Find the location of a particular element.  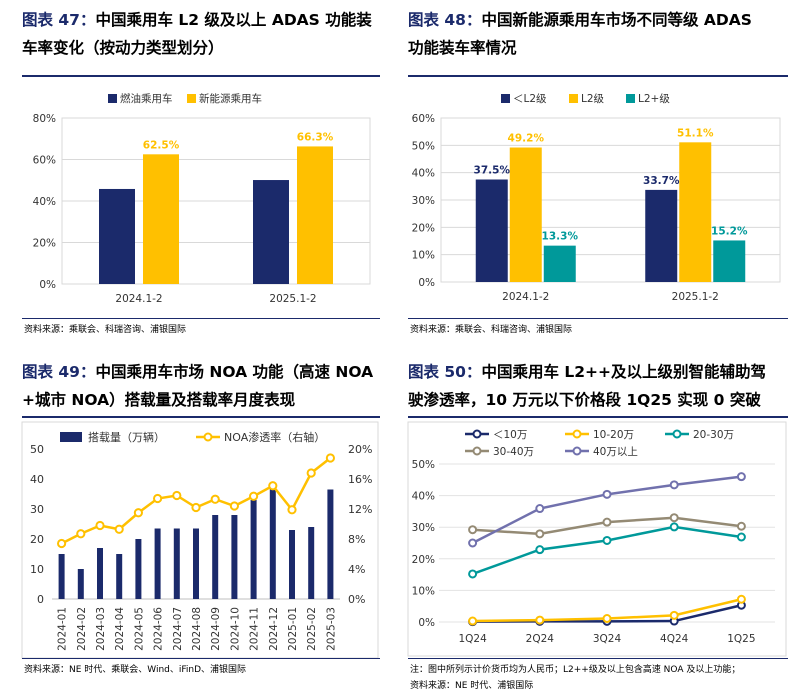

chart2-ytick-label: 0% is located at coordinates (426, 283).